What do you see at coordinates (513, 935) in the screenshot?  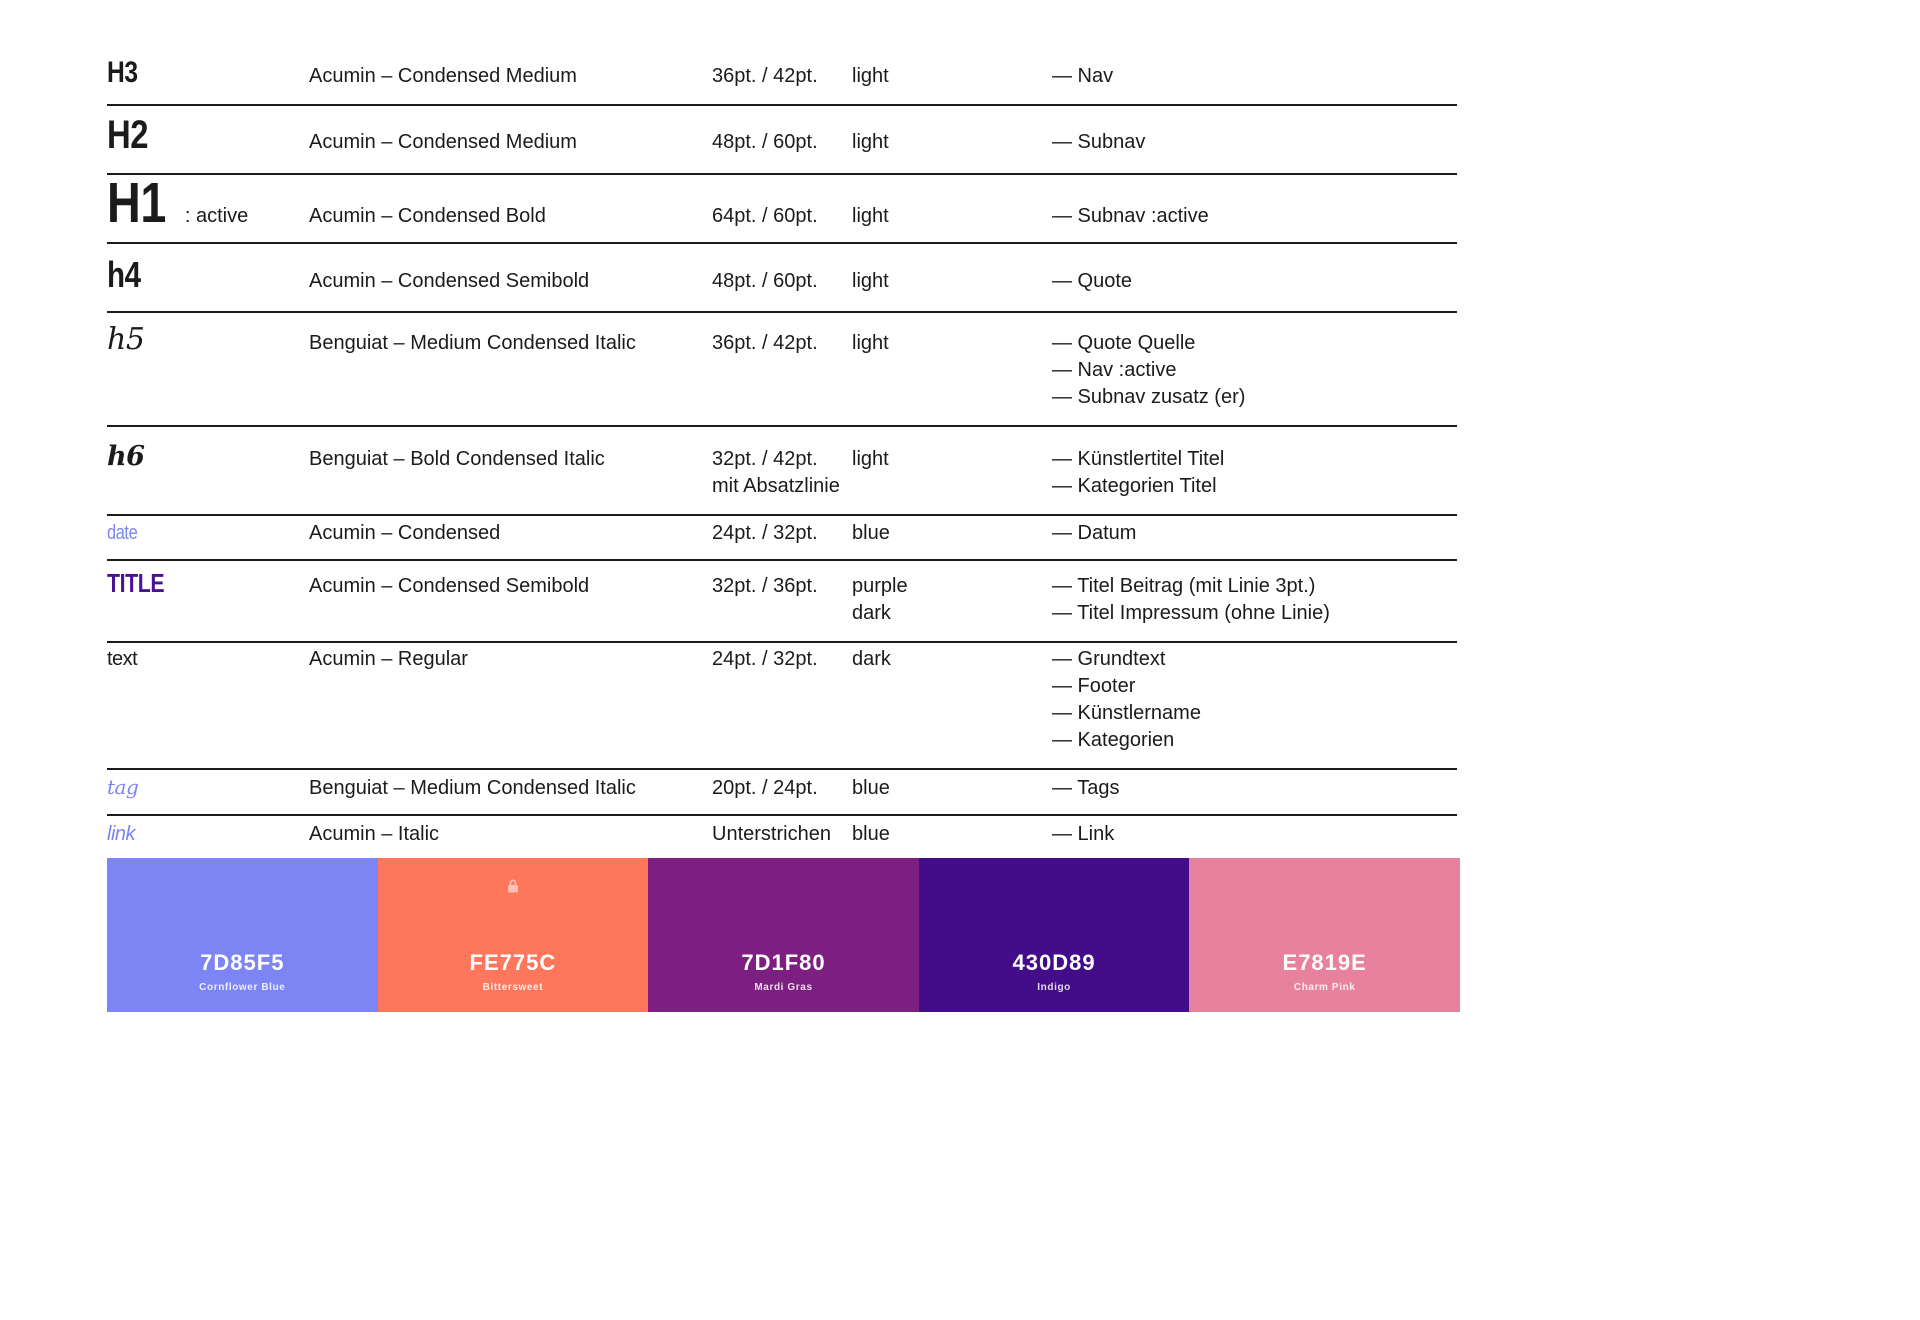 I see `color-swatch-bittersweet: FE775C Bittersweet` at bounding box center [513, 935].